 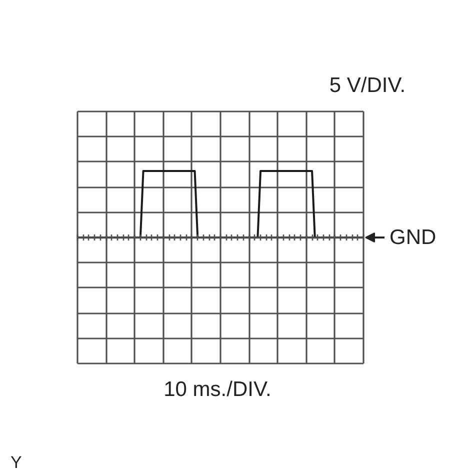 I want to click on ref-line-label: GND, so click(x=413, y=237).